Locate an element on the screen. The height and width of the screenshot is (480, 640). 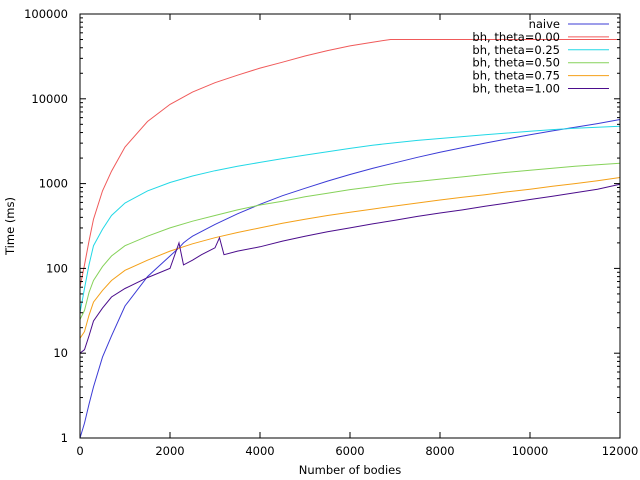
x-tick-label: 0 is located at coordinates (79, 451).